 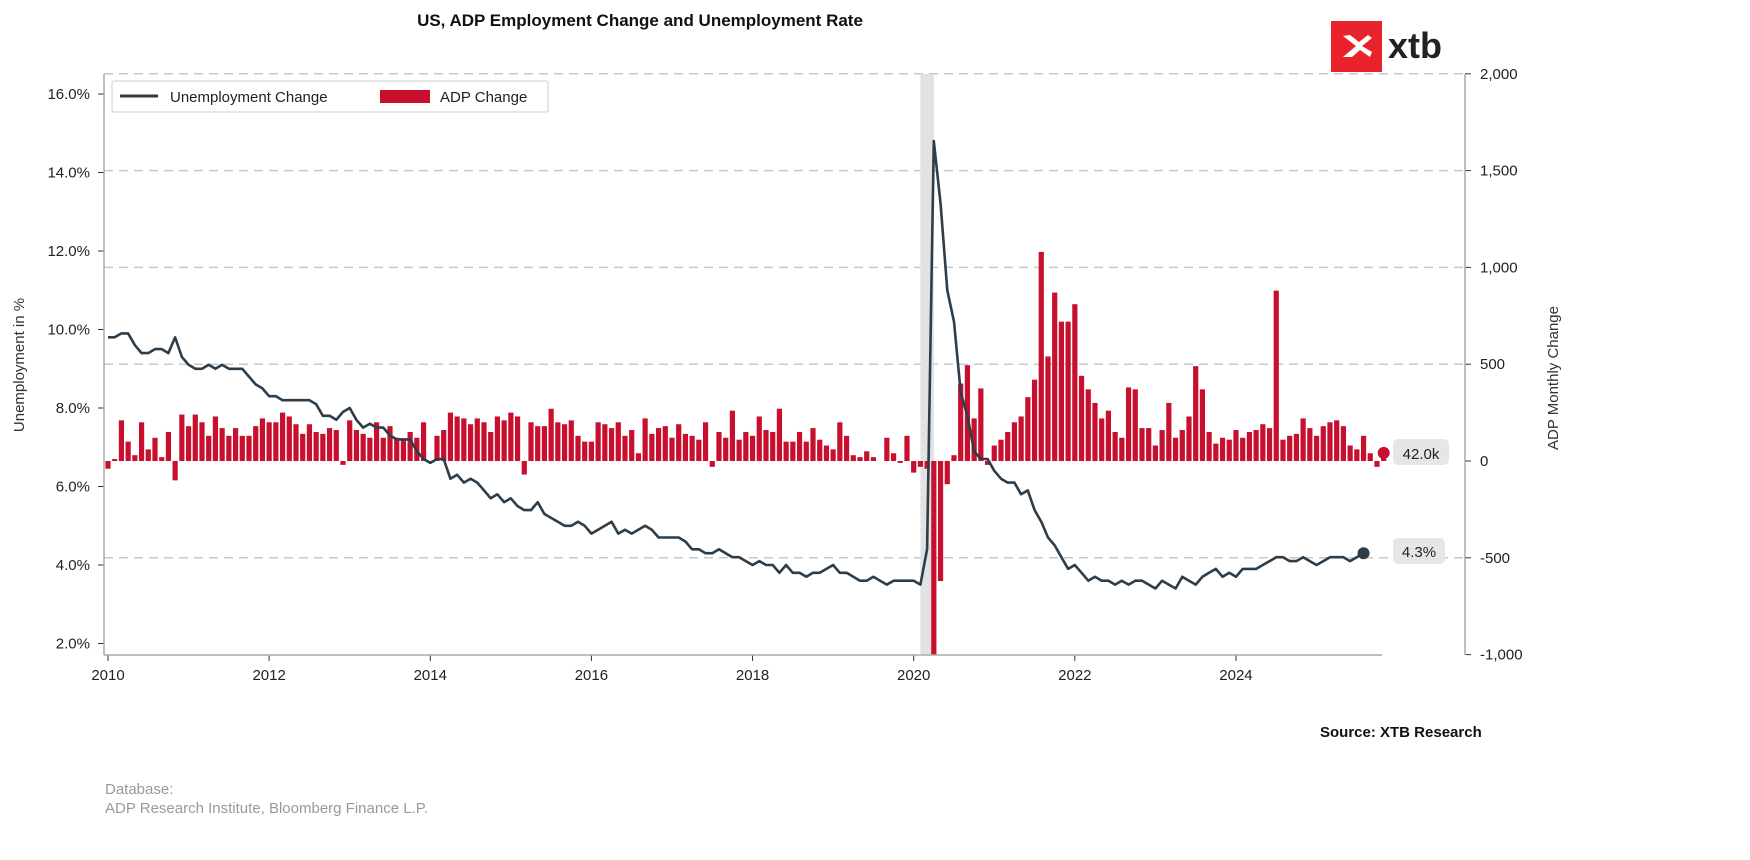 I want to click on left-tick-label: 2.0%, so click(x=73, y=644).